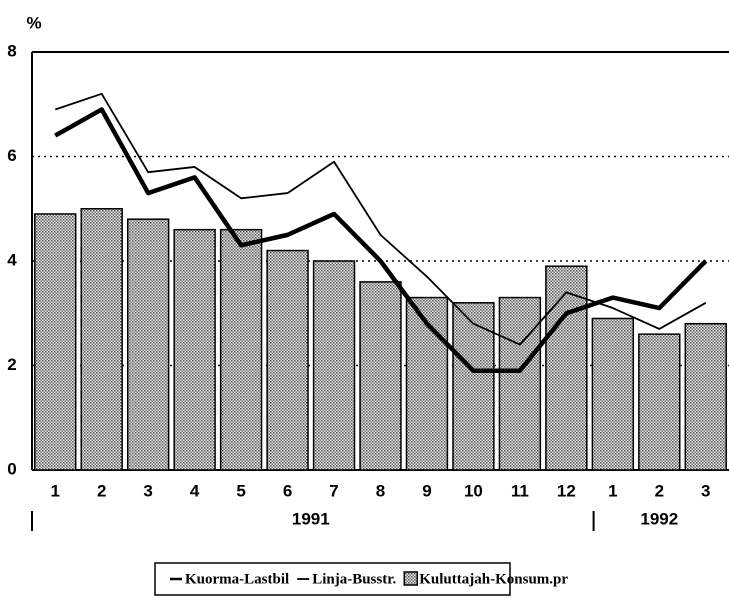  What do you see at coordinates (493, 579) in the screenshot?
I see `legend-label: Kuluttajah-Konsum.pr` at bounding box center [493, 579].